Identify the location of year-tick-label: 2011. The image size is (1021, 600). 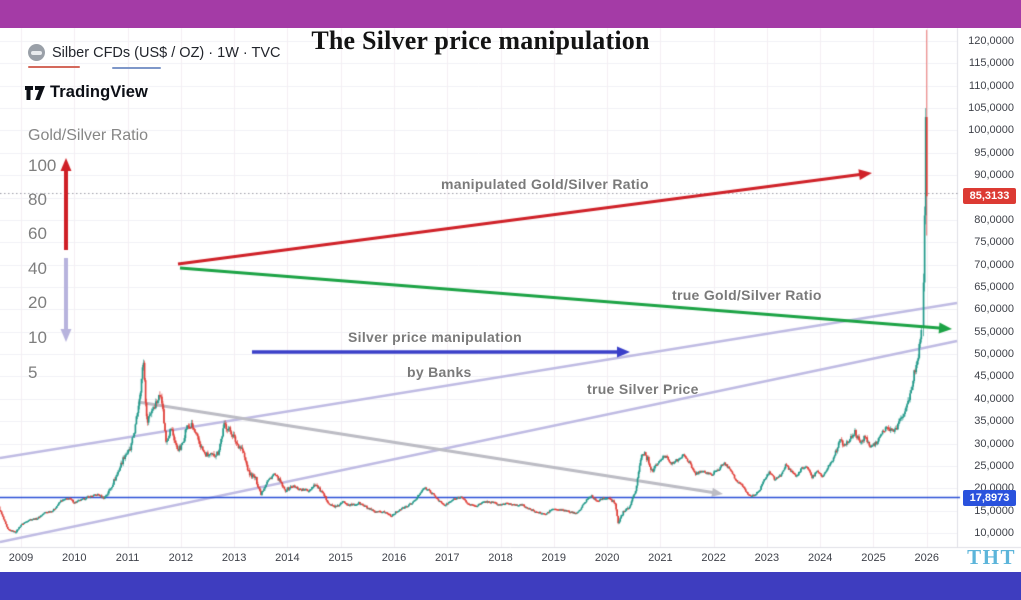
(127, 558).